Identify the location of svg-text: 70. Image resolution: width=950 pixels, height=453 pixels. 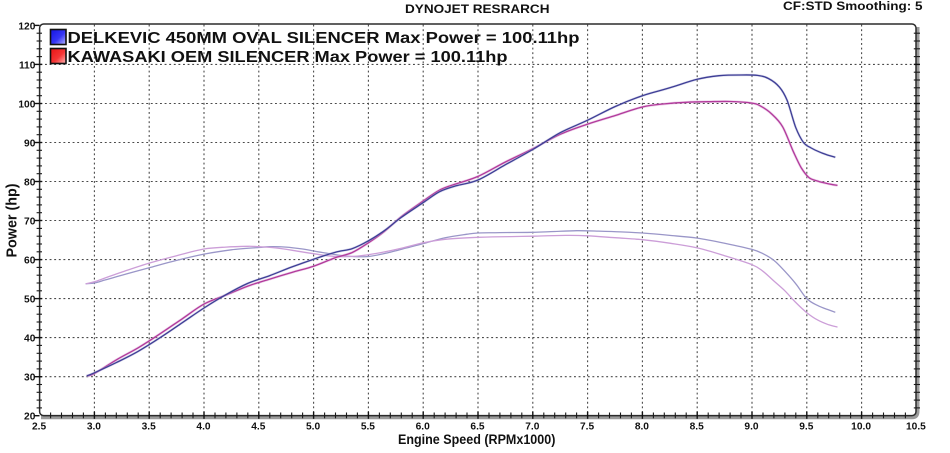
(30, 221).